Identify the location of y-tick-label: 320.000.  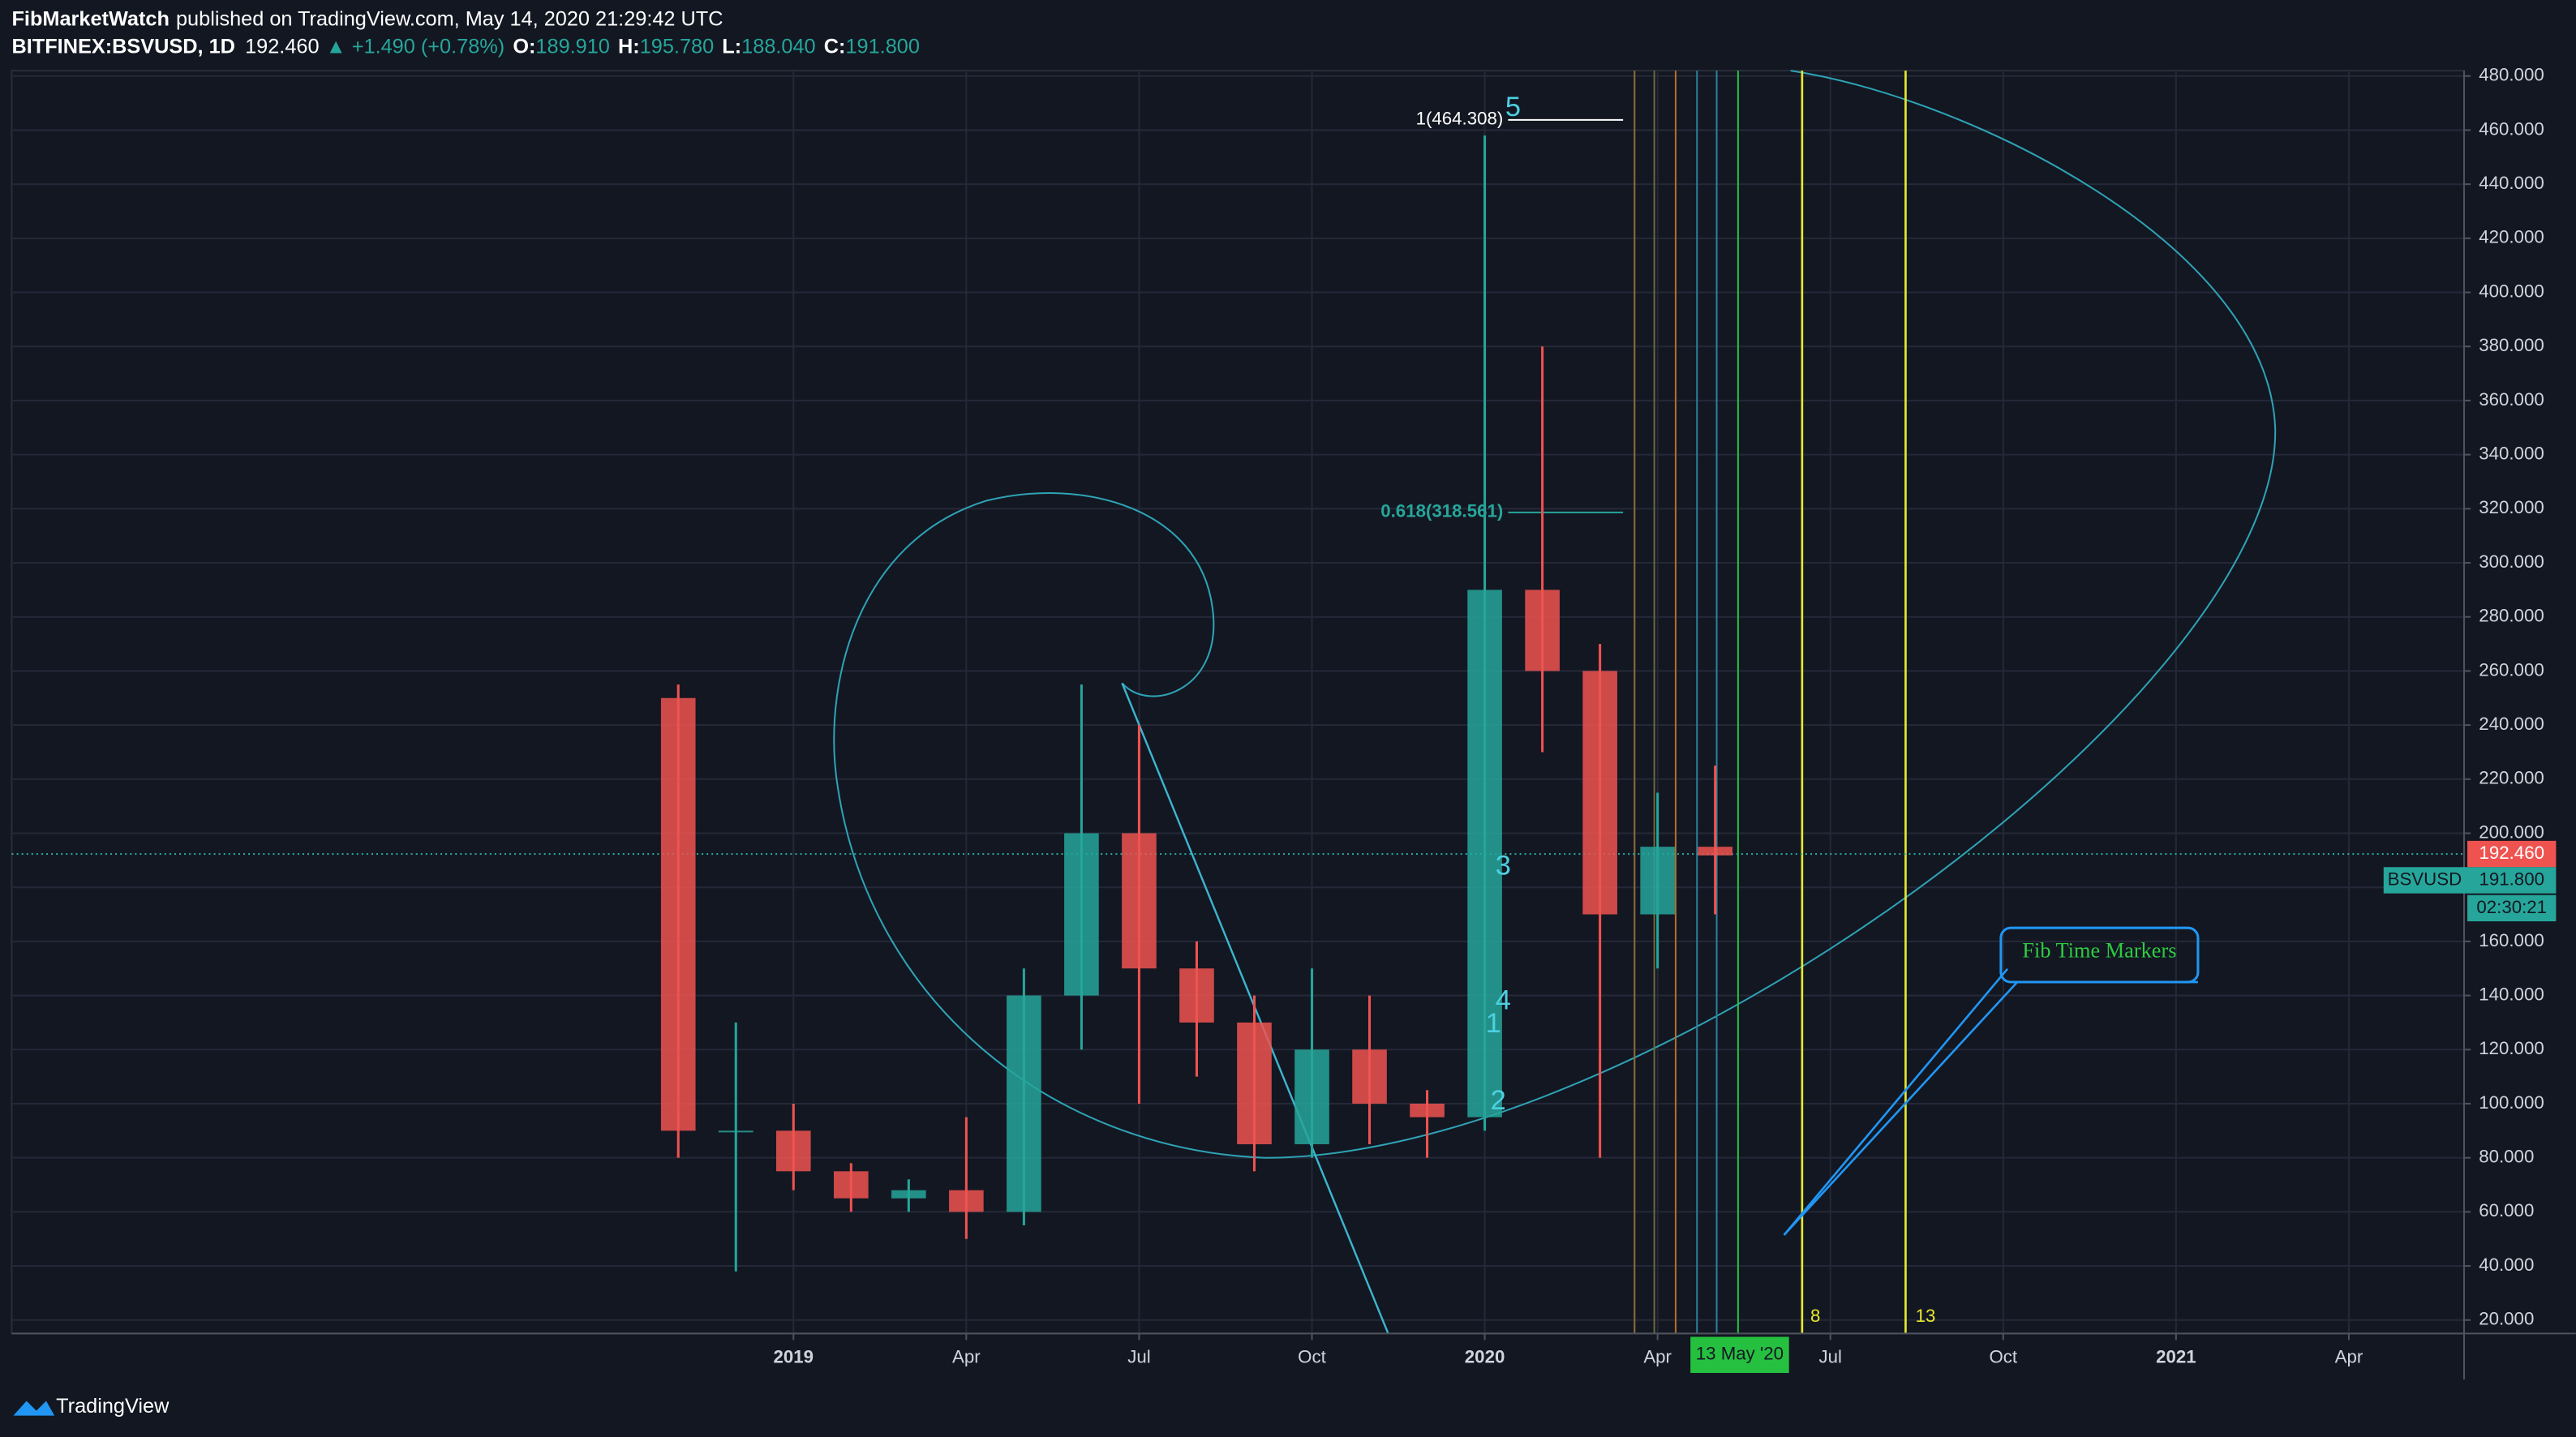
(2511, 507).